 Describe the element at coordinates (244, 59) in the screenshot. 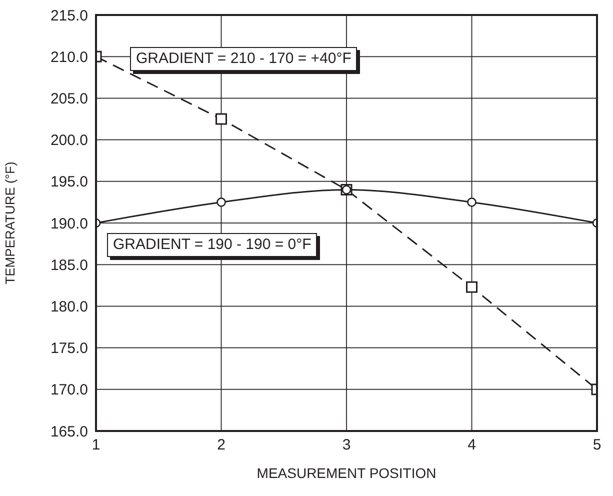

I see `annotation: GRADIENT = 210 - 170 = +40°F` at that location.